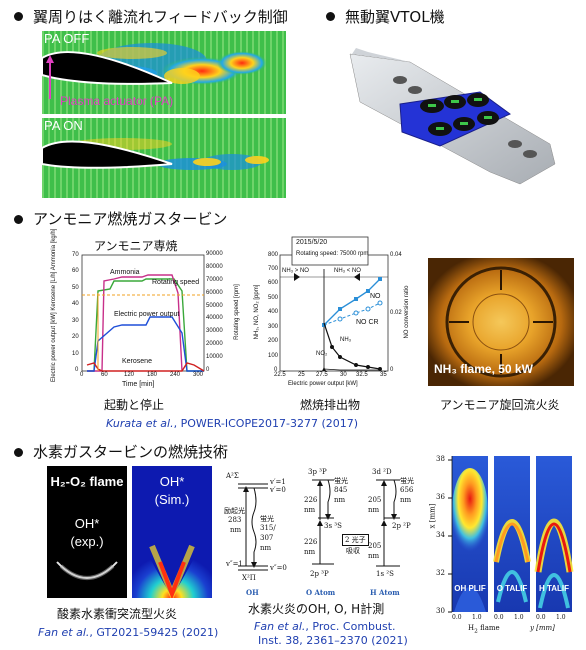  I want to click on h-205b-unit: nm, so click(374, 556).